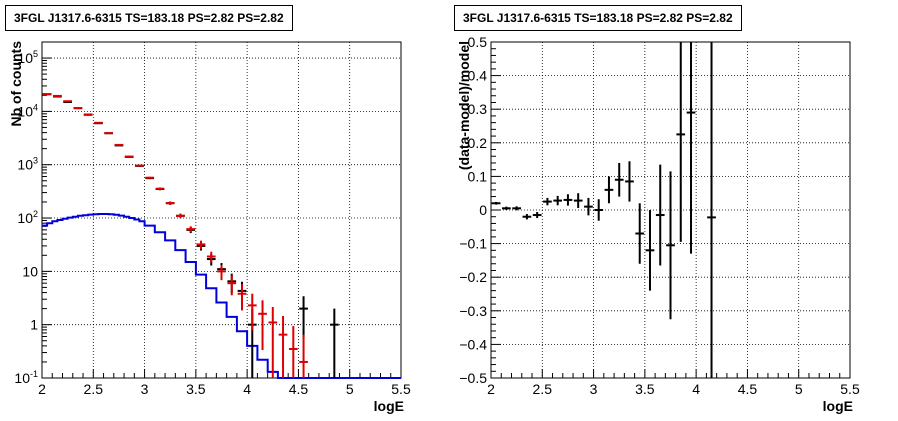 The image size is (898, 421). Describe the element at coordinates (473, 244) in the screenshot. I see `right-y-tick-label: −0.1` at that location.